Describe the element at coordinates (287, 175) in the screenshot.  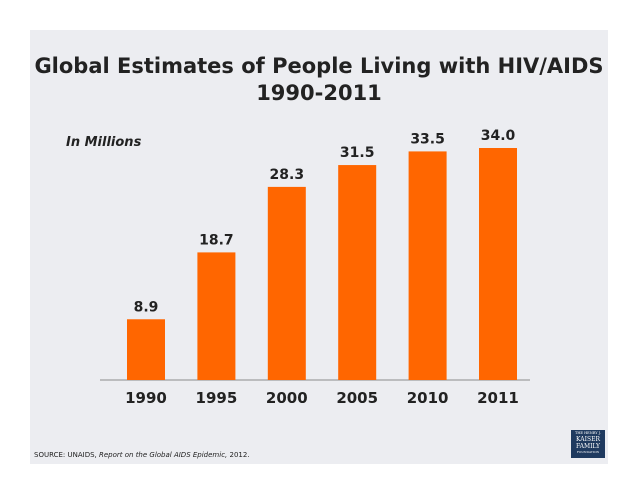
I see `value-label-2000: 28.3` at that location.